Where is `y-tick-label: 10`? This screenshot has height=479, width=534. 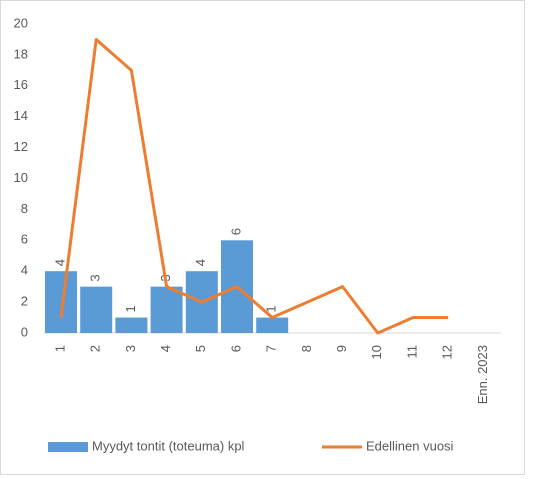
y-tick-label: 10 is located at coordinates (21, 177).